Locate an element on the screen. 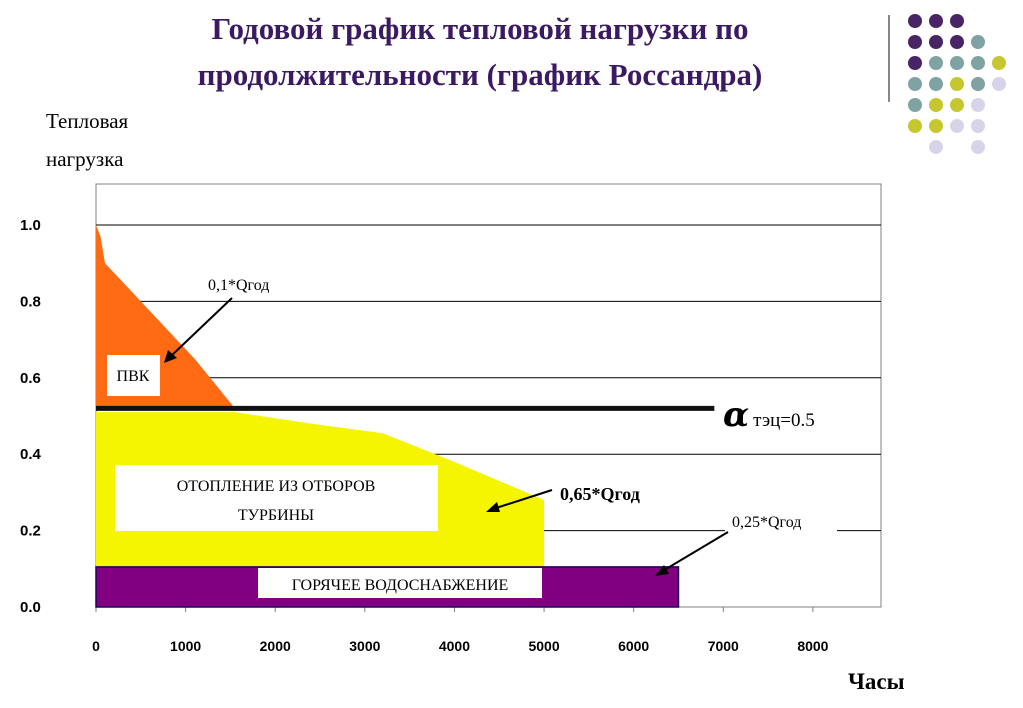 Image resolution: width=1023 pixels, height=708 pixels. boiler-label: ПВК is located at coordinates (133, 376).